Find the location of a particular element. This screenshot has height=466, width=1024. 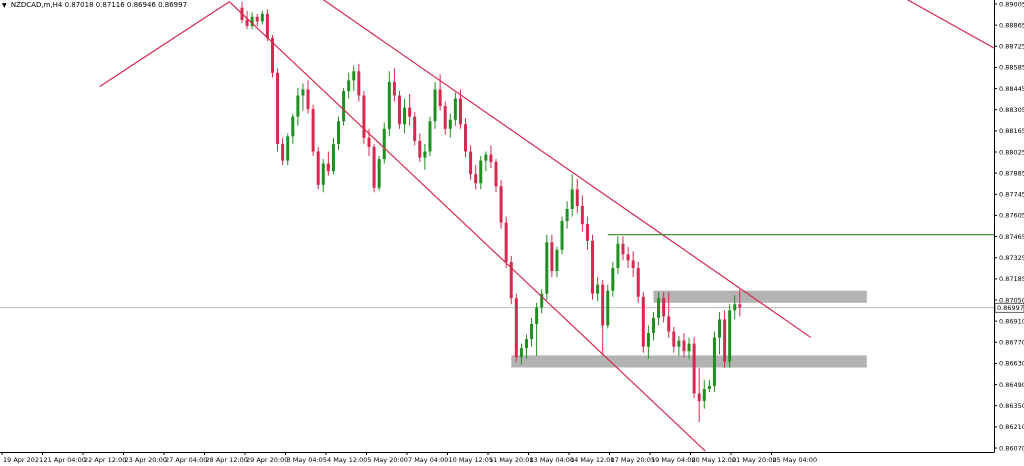

x-tick-label: 11 May 20:00 is located at coordinates (511, 460).